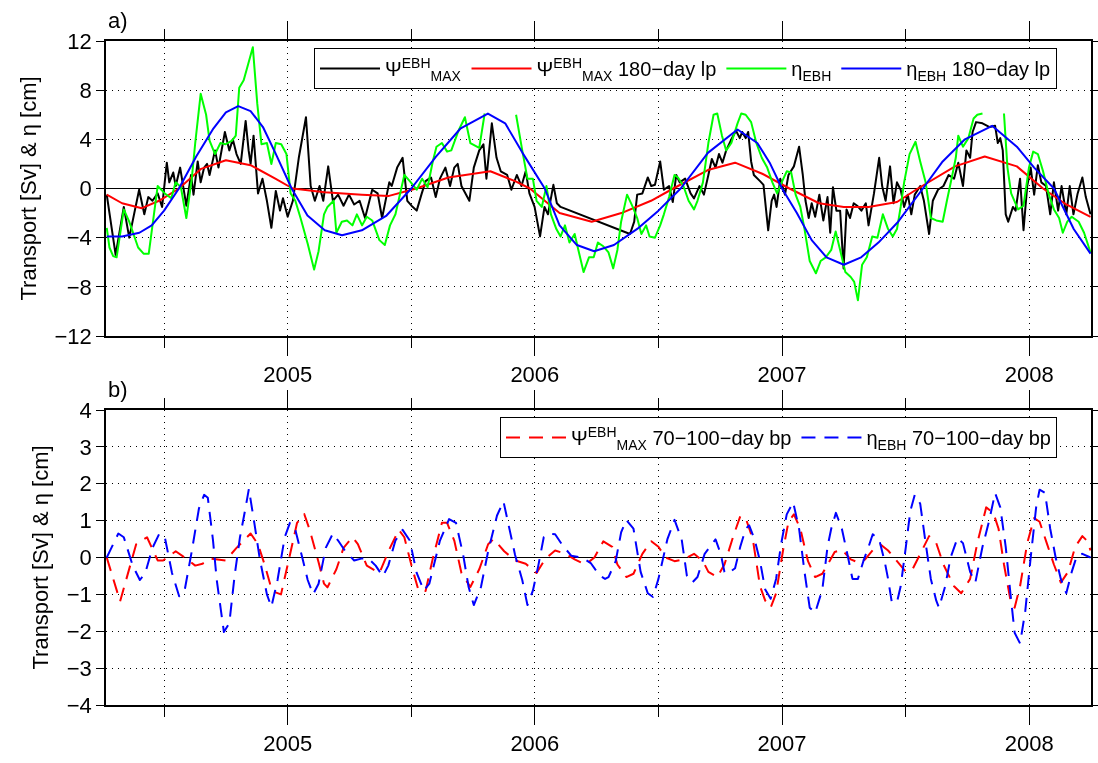 Image resolution: width=1098 pixels, height=763 pixels. Describe the element at coordinates (681, 438) in the screenshot. I see `legend-label: Ψ$^{EBH}$$_{MAX}$ 70−100−day bp` at that location.